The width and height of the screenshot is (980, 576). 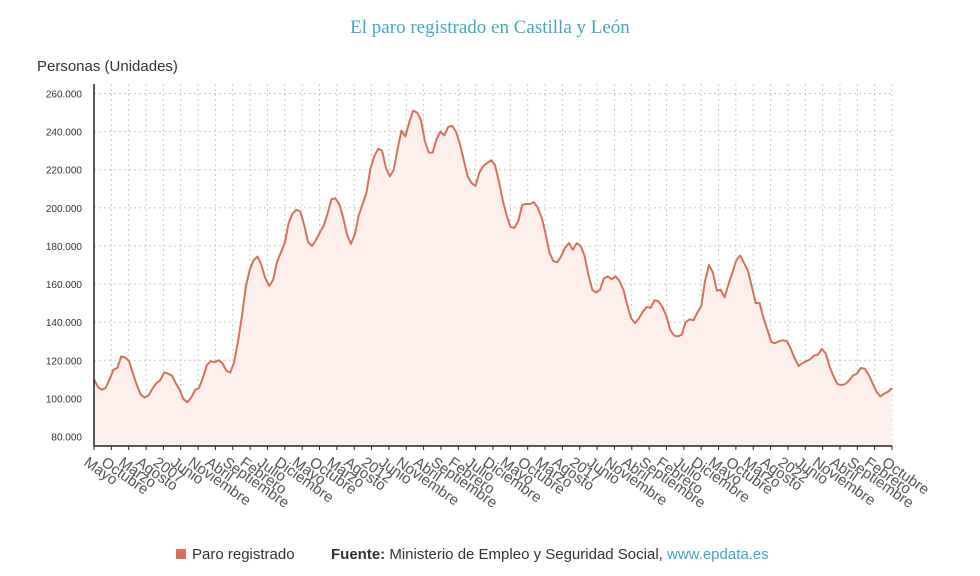 I want to click on source-prefix: Fuente:, so click(x=358, y=554).